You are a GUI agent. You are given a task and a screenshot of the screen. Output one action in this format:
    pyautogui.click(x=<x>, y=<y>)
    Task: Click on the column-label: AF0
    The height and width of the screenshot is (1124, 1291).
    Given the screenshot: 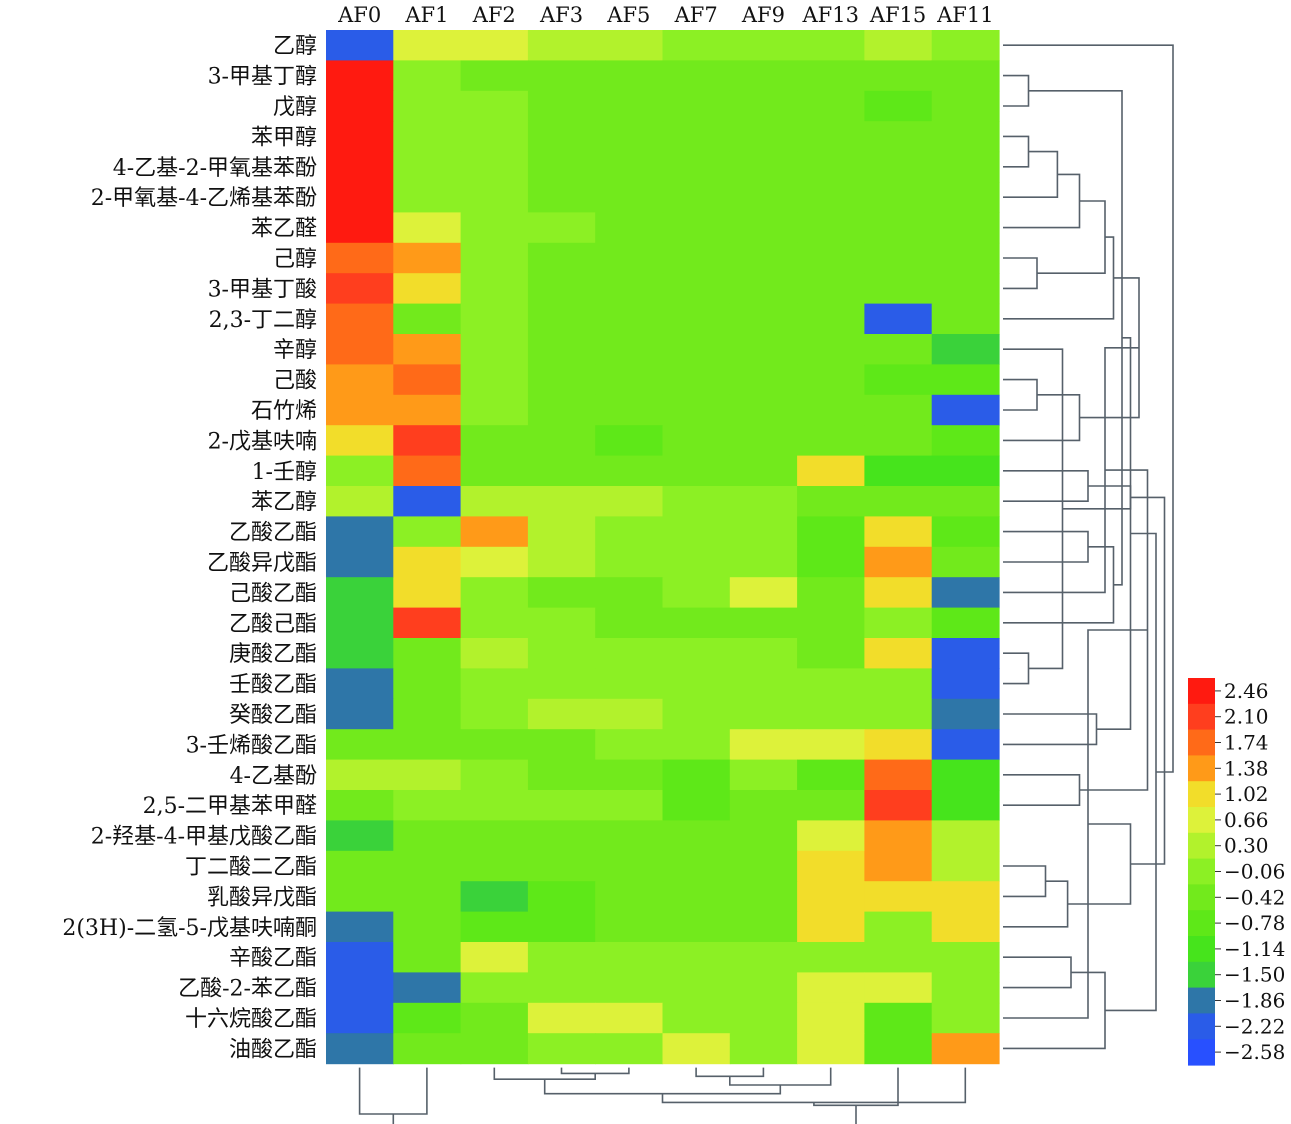 What is the action you would take?
    pyautogui.click(x=359, y=15)
    